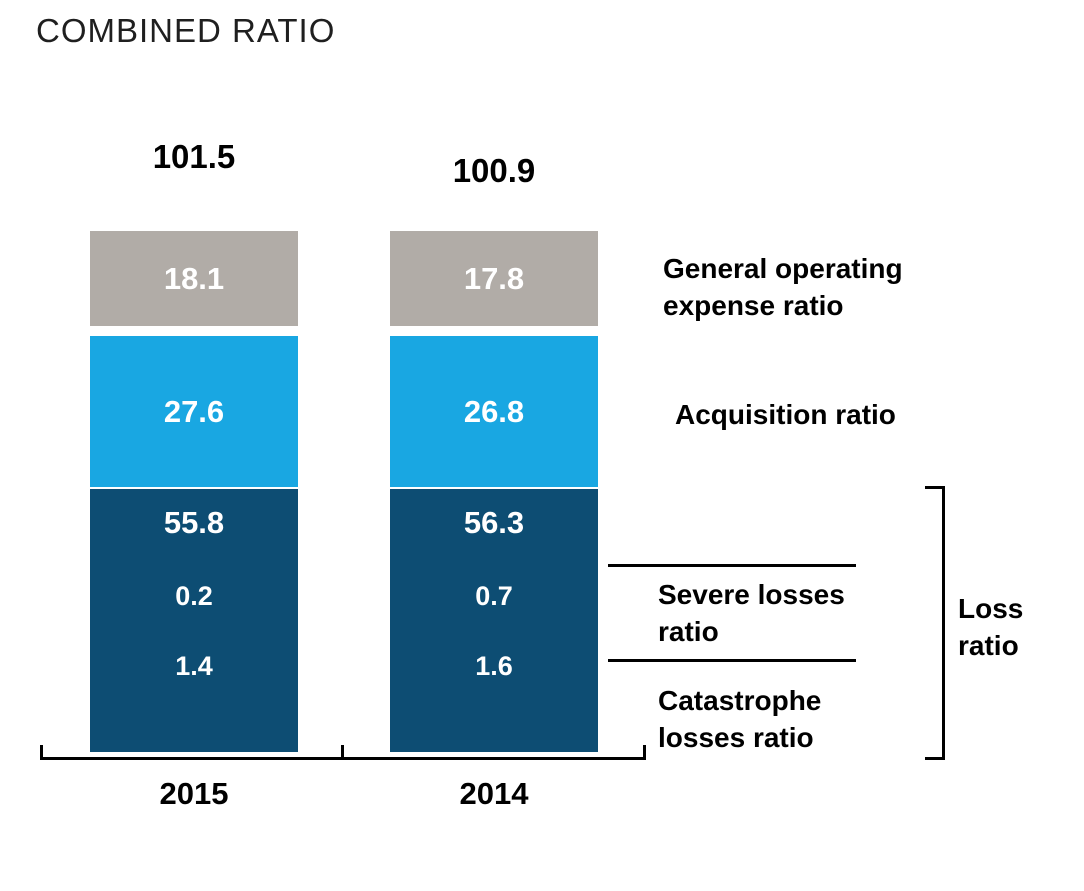 The width and height of the screenshot is (1084, 891). Describe the element at coordinates (740, 719) in the screenshot. I see `label-catastrophe-losses-ratio: Catastrophe losses ratio` at that location.